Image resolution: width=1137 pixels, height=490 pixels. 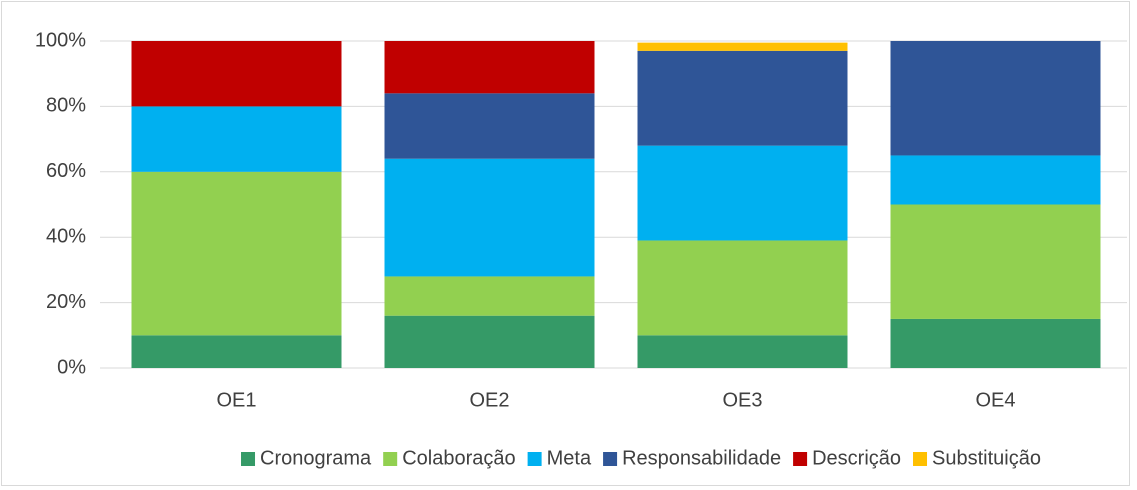 I want to click on y-tick-label: 100%, so click(x=60, y=40).